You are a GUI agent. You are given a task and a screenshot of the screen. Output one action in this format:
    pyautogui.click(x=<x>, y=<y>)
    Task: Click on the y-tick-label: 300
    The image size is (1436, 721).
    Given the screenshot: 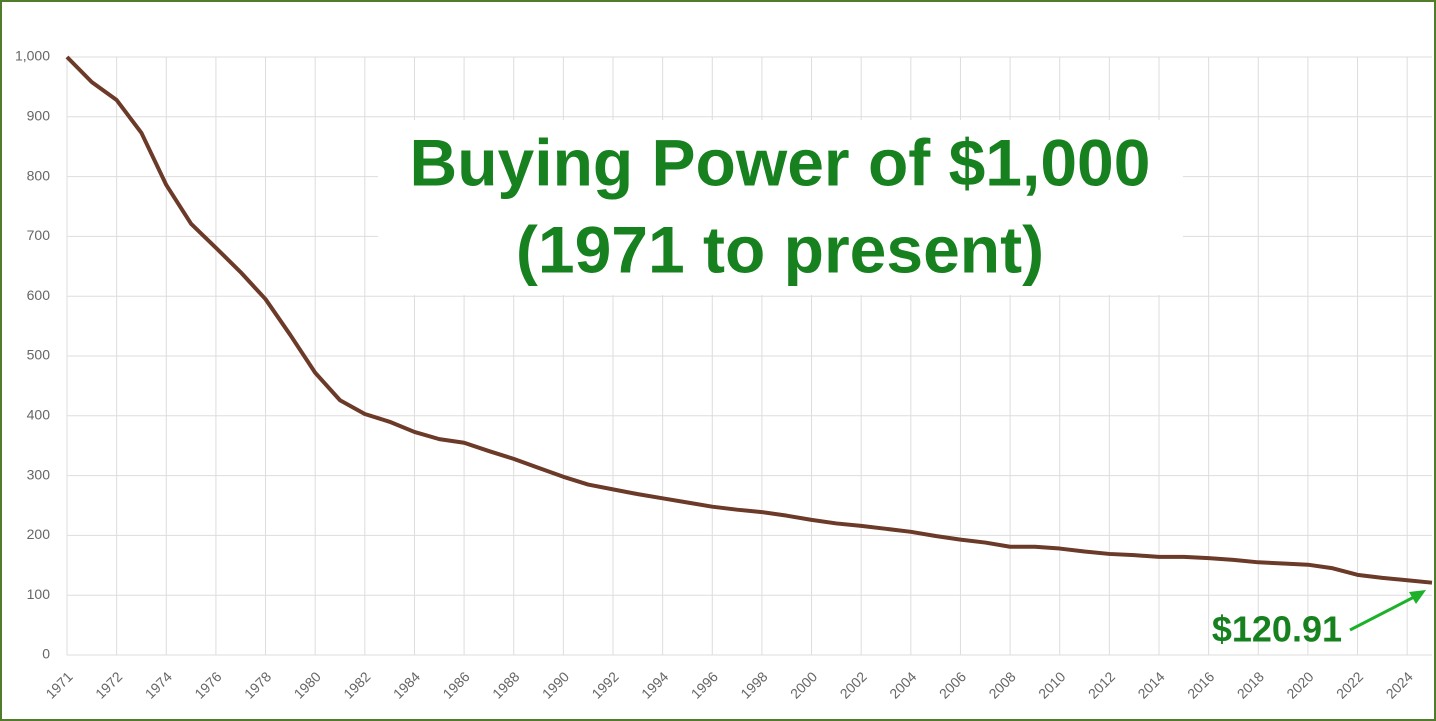 What is the action you would take?
    pyautogui.click(x=39, y=474)
    